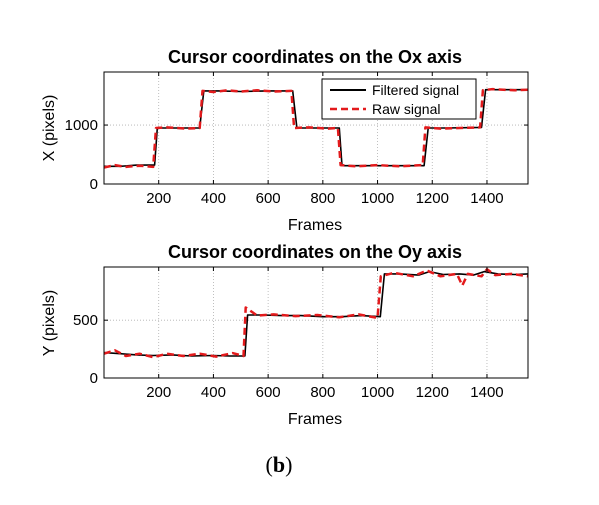  I want to click on y-tick-label: 1000, so click(81, 125).